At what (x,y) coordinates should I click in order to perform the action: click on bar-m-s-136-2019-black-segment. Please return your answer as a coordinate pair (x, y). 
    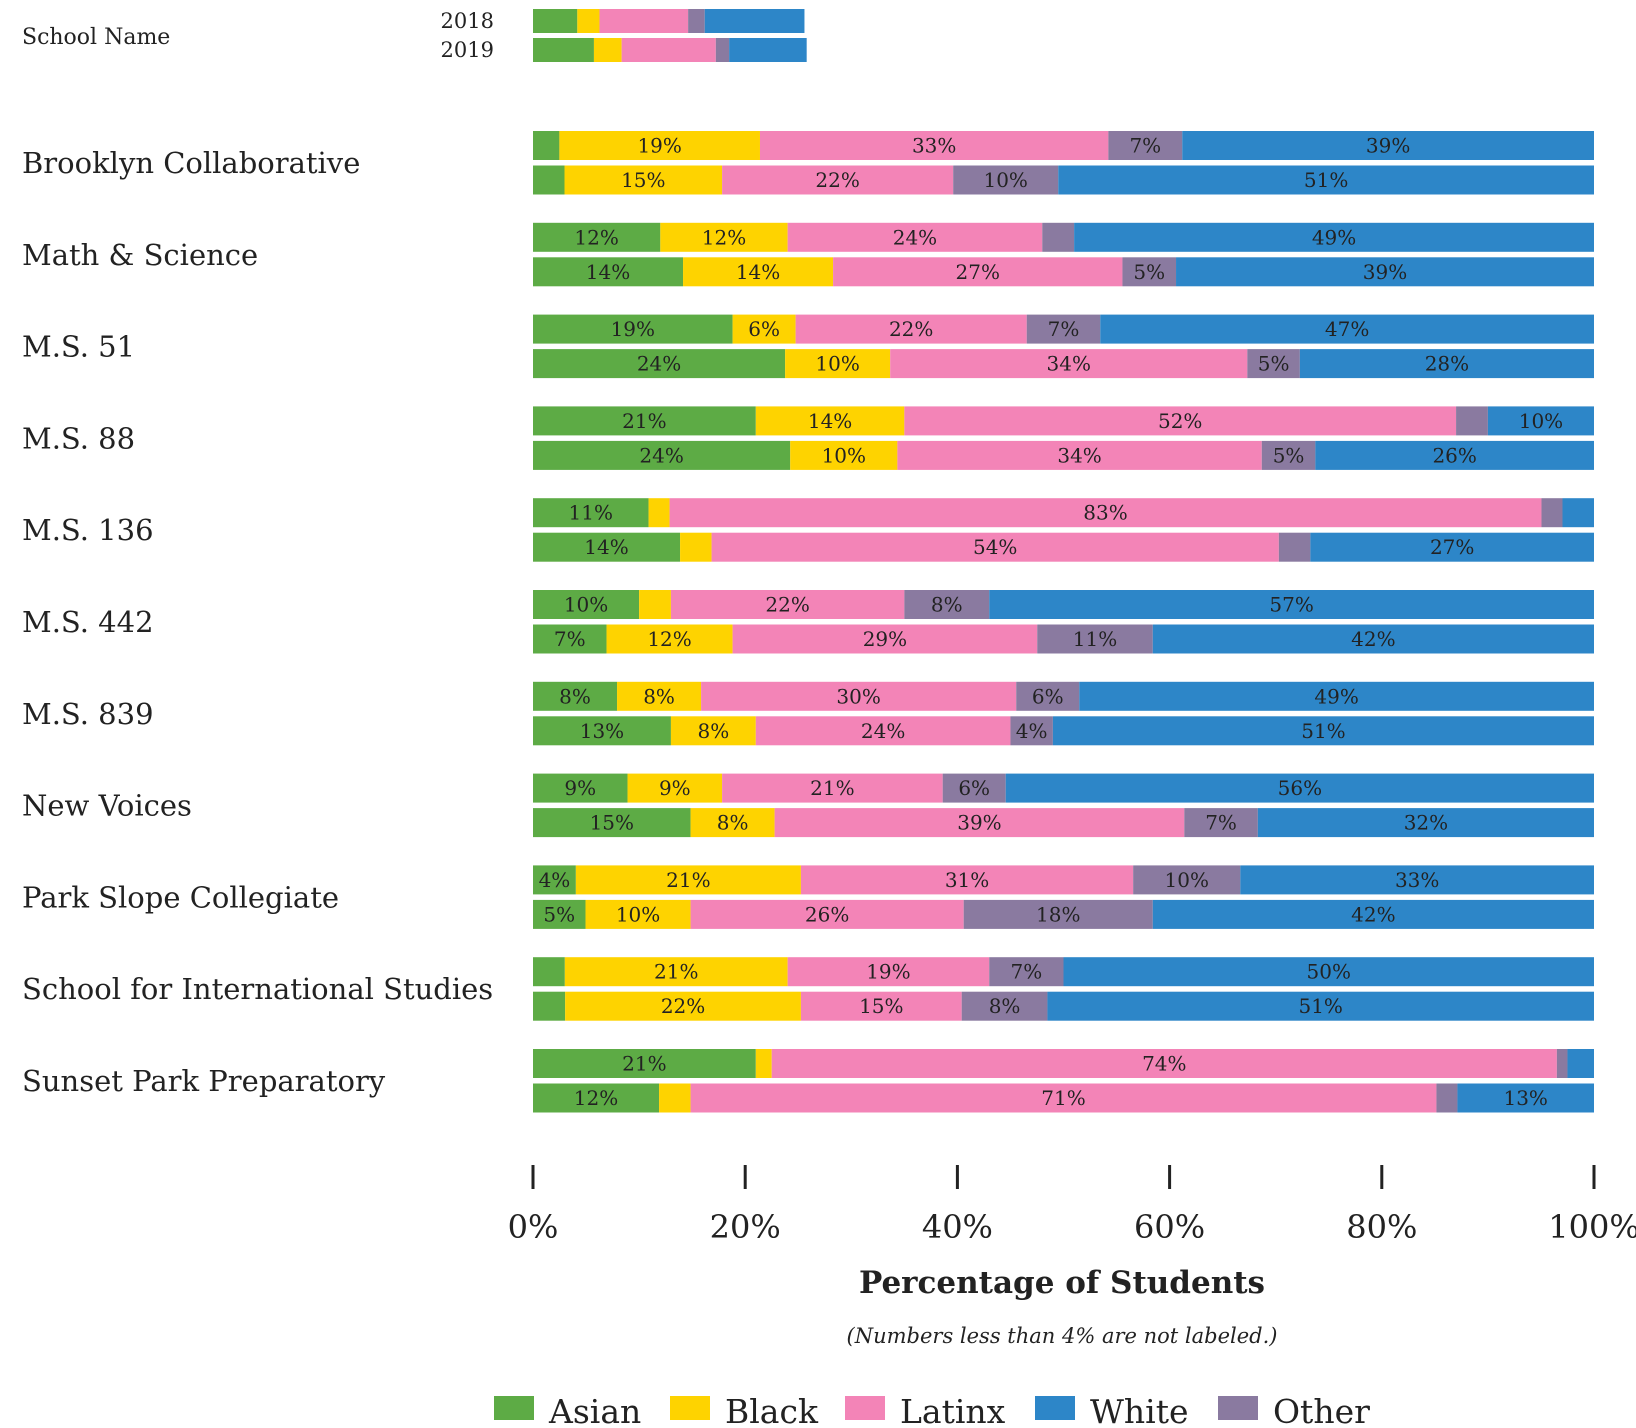
    Looking at the image, I should click on (696, 547).